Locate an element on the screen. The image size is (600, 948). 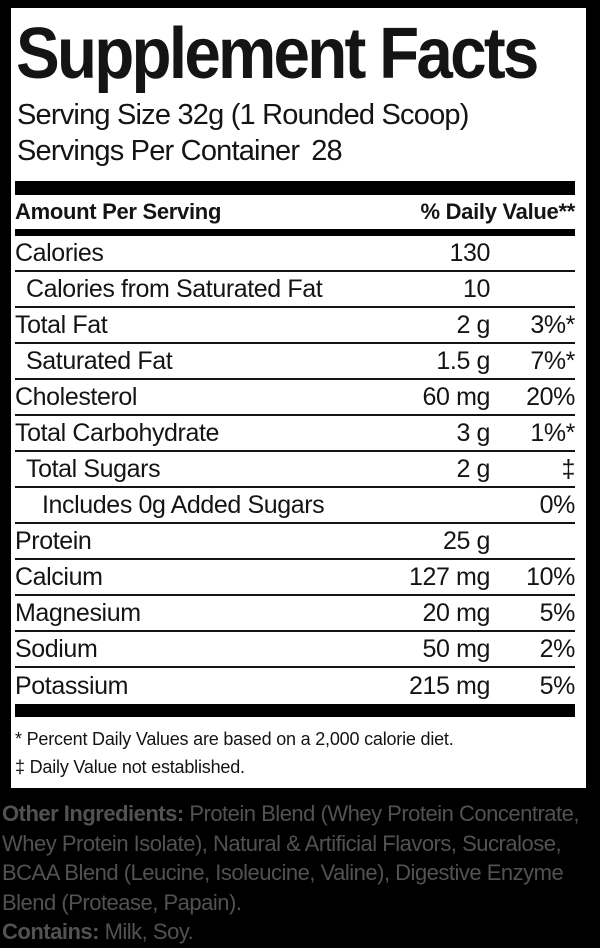
nutrient-name: Calories is located at coordinates (59, 252).